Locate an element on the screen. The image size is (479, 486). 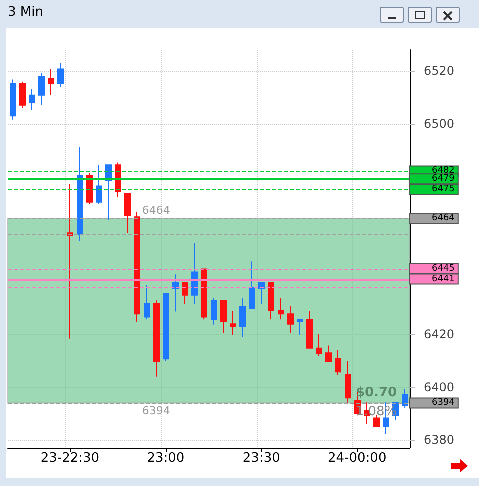
x-tick-label: 23:30 is located at coordinates (261, 458).